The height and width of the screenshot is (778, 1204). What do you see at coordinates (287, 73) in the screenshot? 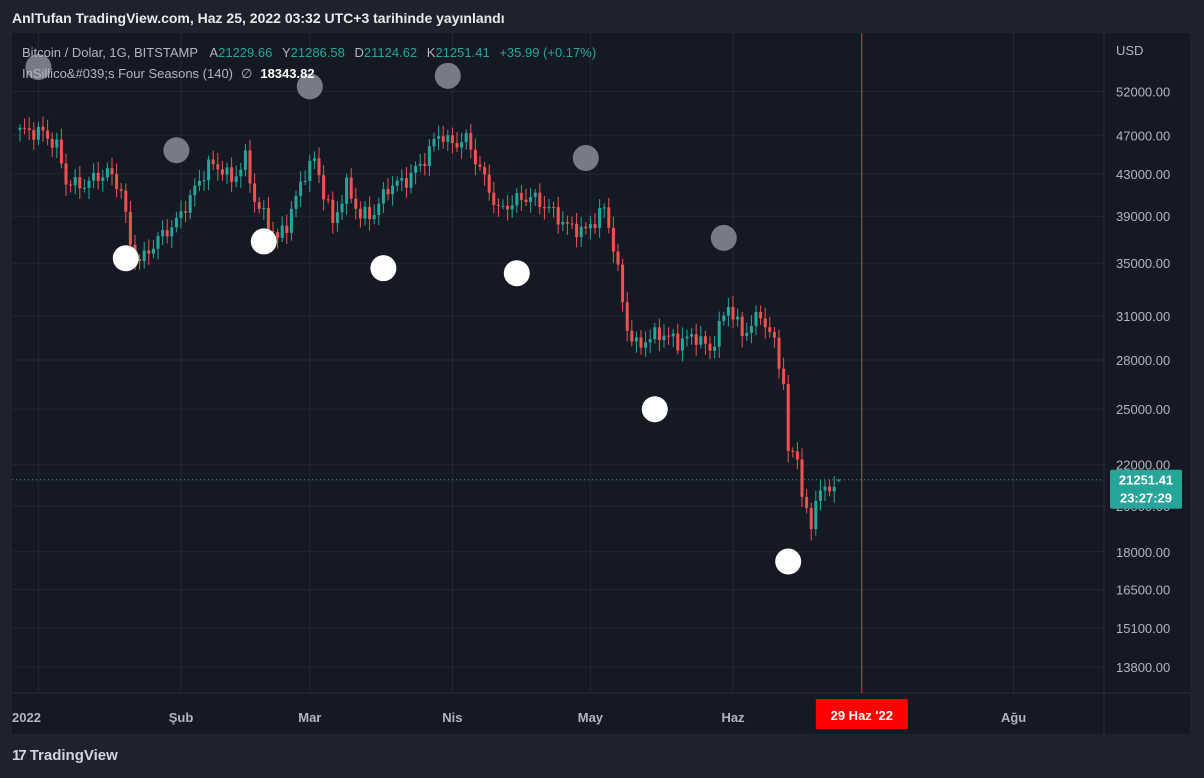
I see `indicator-value: 18343.82` at bounding box center [287, 73].